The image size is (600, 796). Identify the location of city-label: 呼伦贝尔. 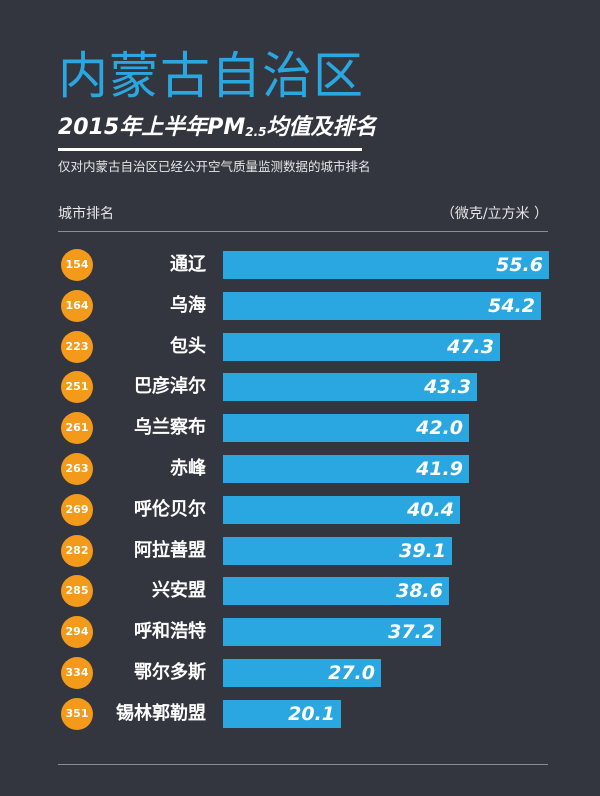
(170, 509).